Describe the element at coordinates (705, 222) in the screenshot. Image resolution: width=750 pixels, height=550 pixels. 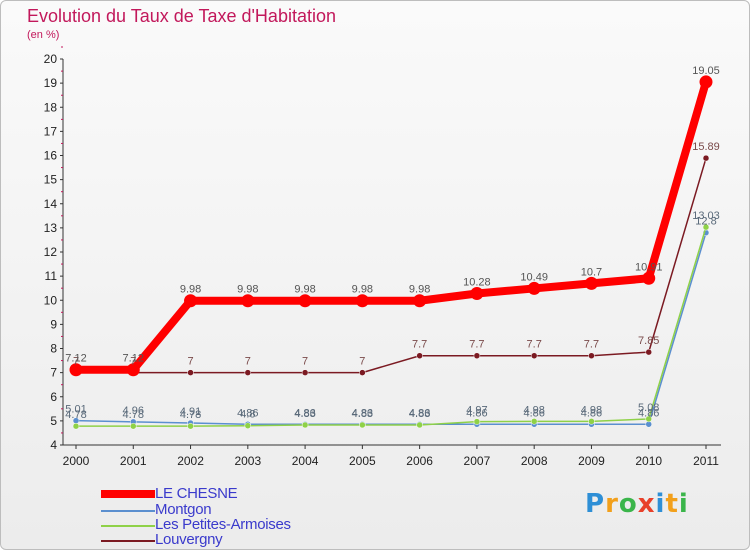
I see `data-label-montgon: 12.8` at that location.